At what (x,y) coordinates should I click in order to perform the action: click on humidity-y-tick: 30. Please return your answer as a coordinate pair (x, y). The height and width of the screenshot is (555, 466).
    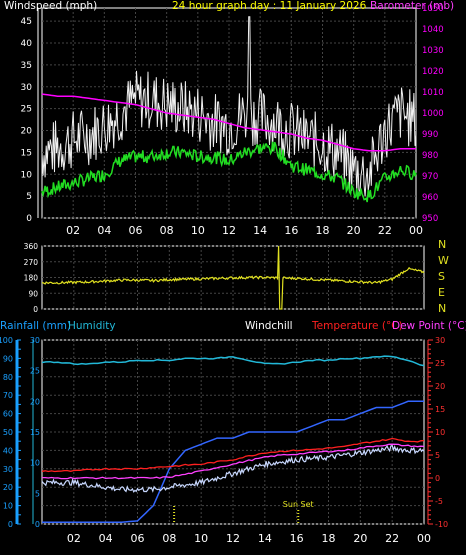
    Looking at the image, I should click on (8, 469).